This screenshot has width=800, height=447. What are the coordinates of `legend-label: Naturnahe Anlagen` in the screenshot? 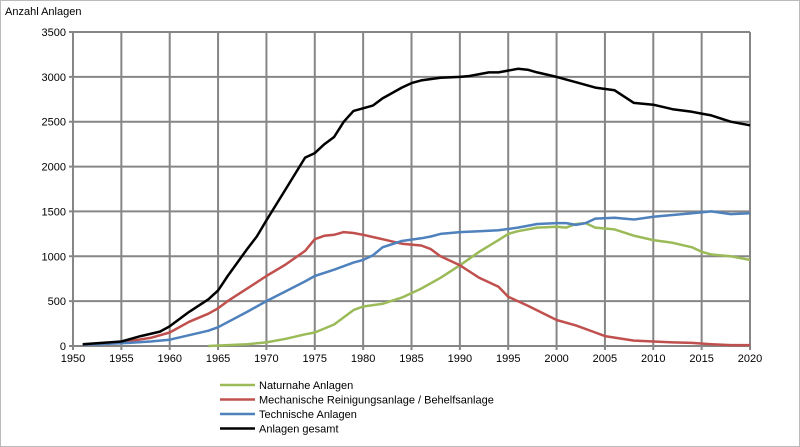 It's located at (306, 386).